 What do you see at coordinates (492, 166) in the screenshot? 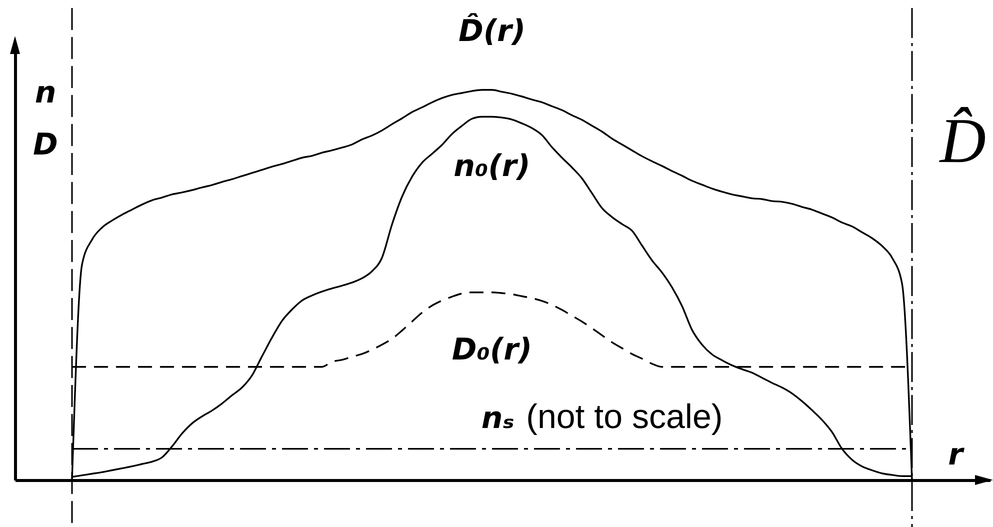
I see `series-label: n₀(r)` at bounding box center [492, 166].